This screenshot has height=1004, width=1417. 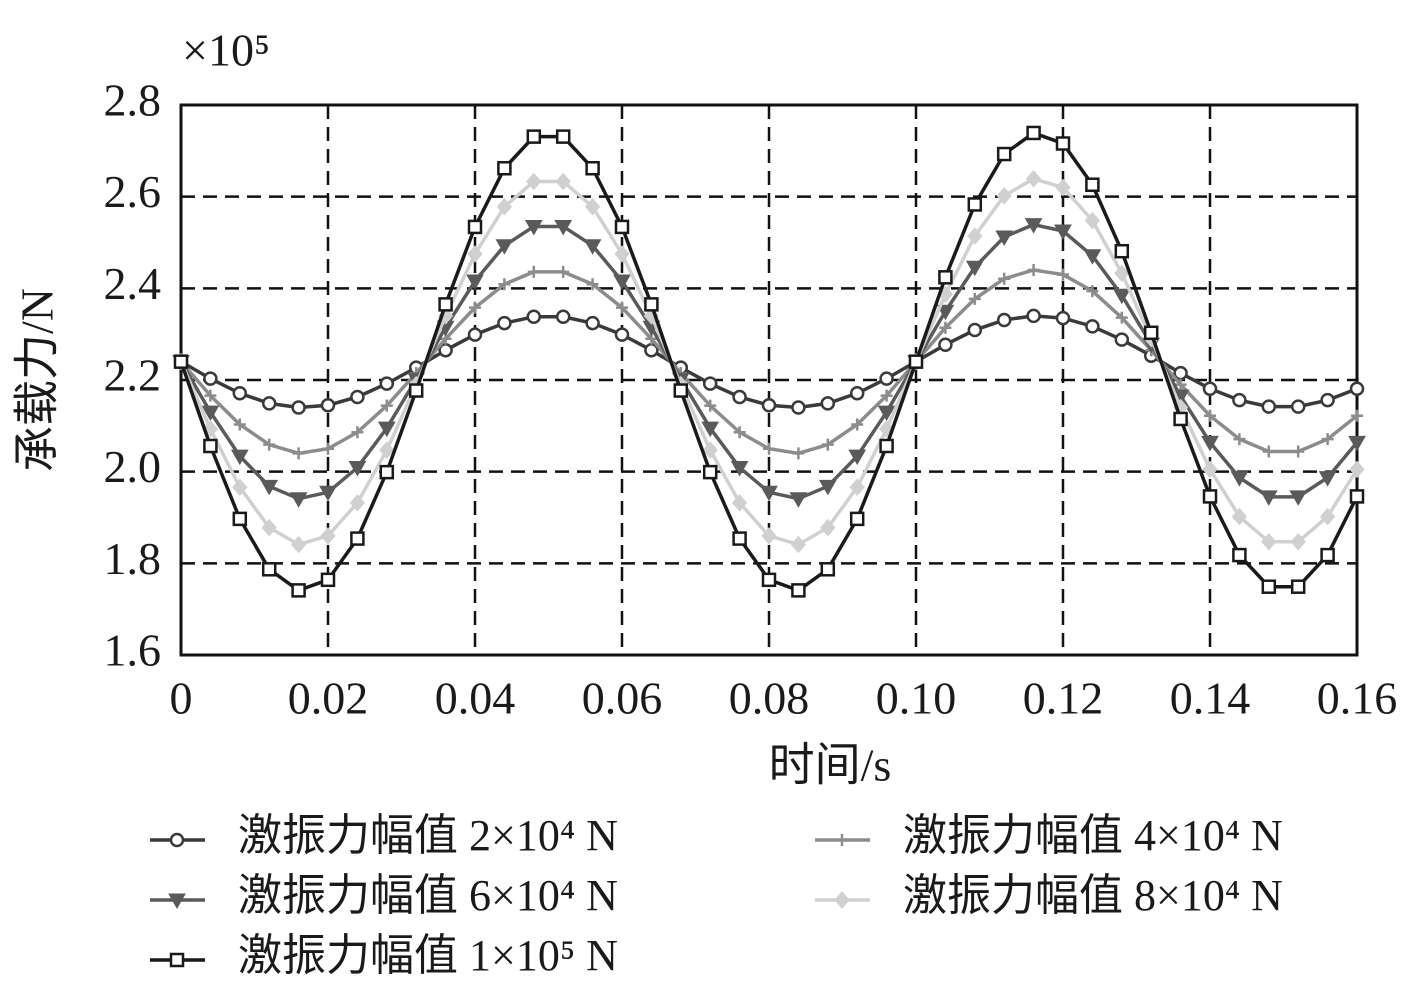 I want to click on legend-label: 激振力幅值 4×10⁴ N, so click(x=1093, y=835).